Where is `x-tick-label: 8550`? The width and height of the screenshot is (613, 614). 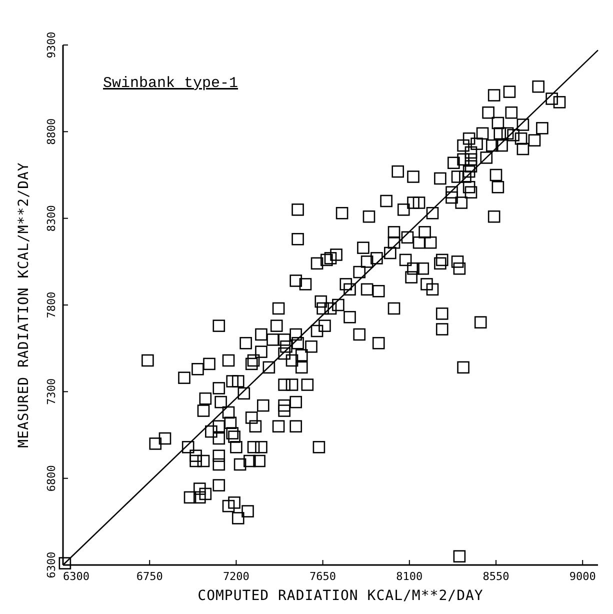
x-tick-label: 8550 is located at coordinates (496, 576).